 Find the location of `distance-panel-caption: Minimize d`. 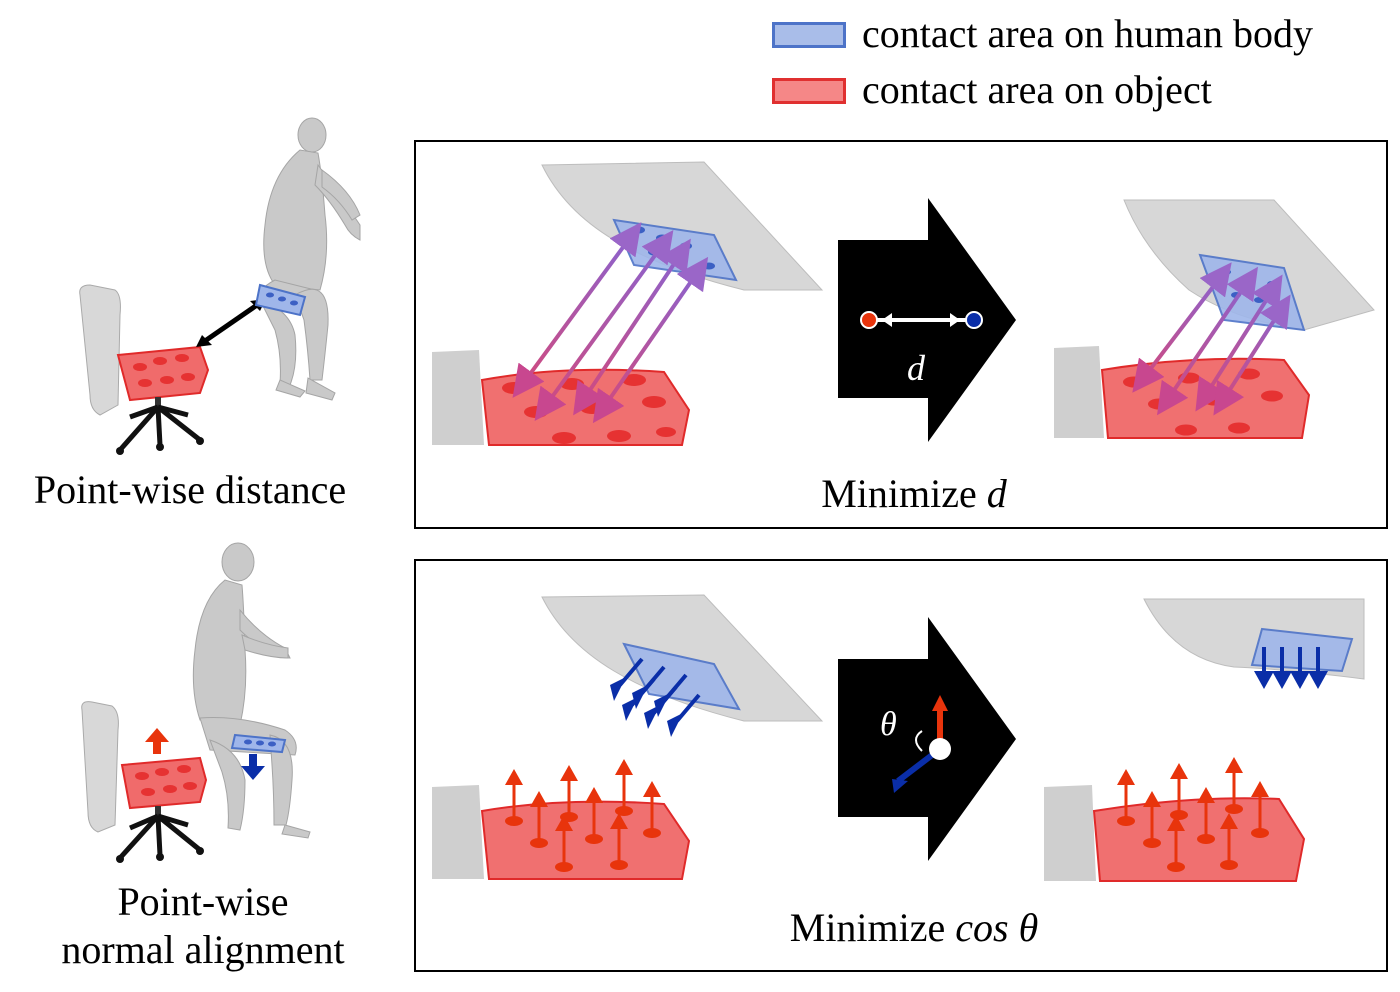

distance-panel-caption: Minimize d is located at coordinates (907, 494).